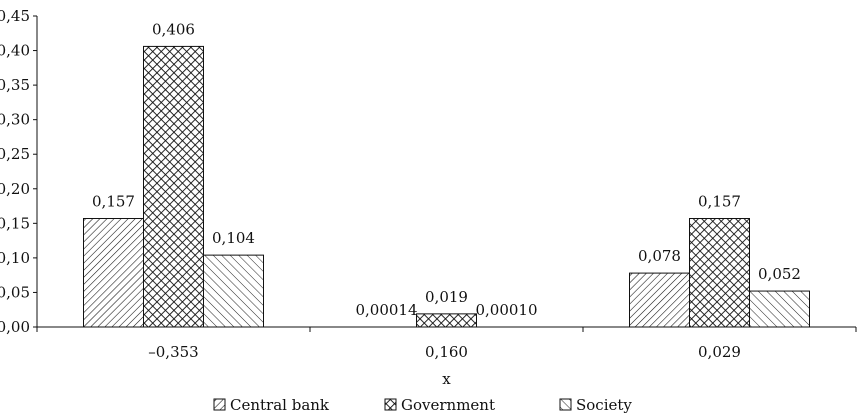 This screenshot has width=864, height=419. I want to click on y-tick-label: 0,40, so click(15, 51).